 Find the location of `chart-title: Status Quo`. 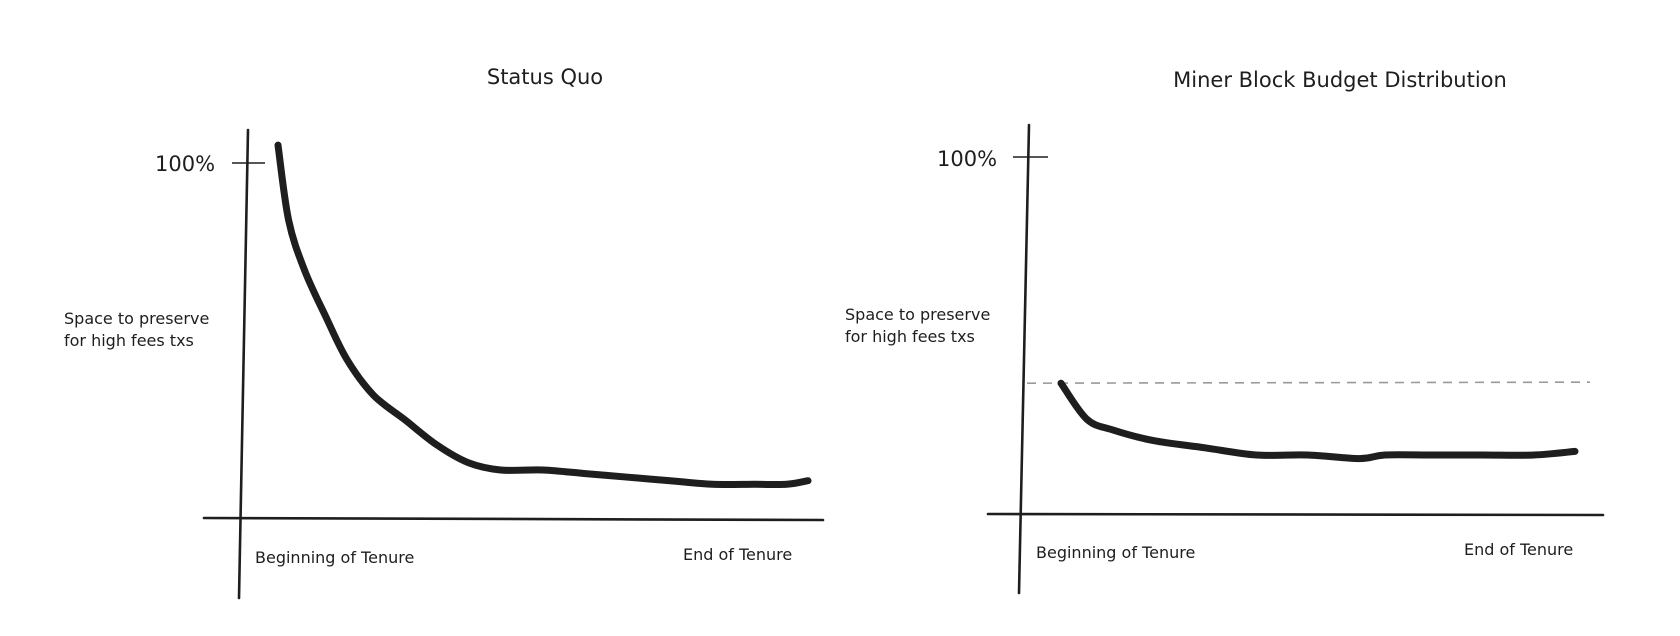

chart-title: Status Quo is located at coordinates (545, 77).